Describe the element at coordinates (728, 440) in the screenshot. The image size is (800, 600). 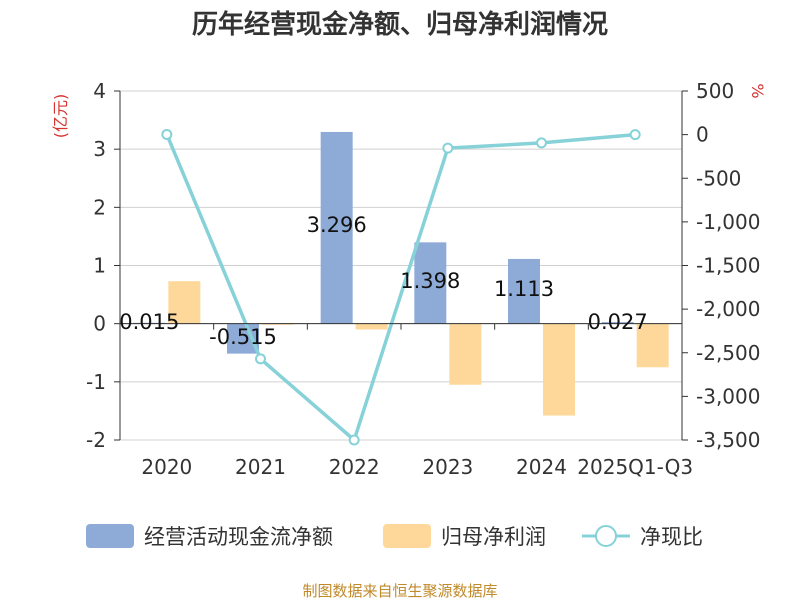
I see `right-tick-label: -3,500` at that location.